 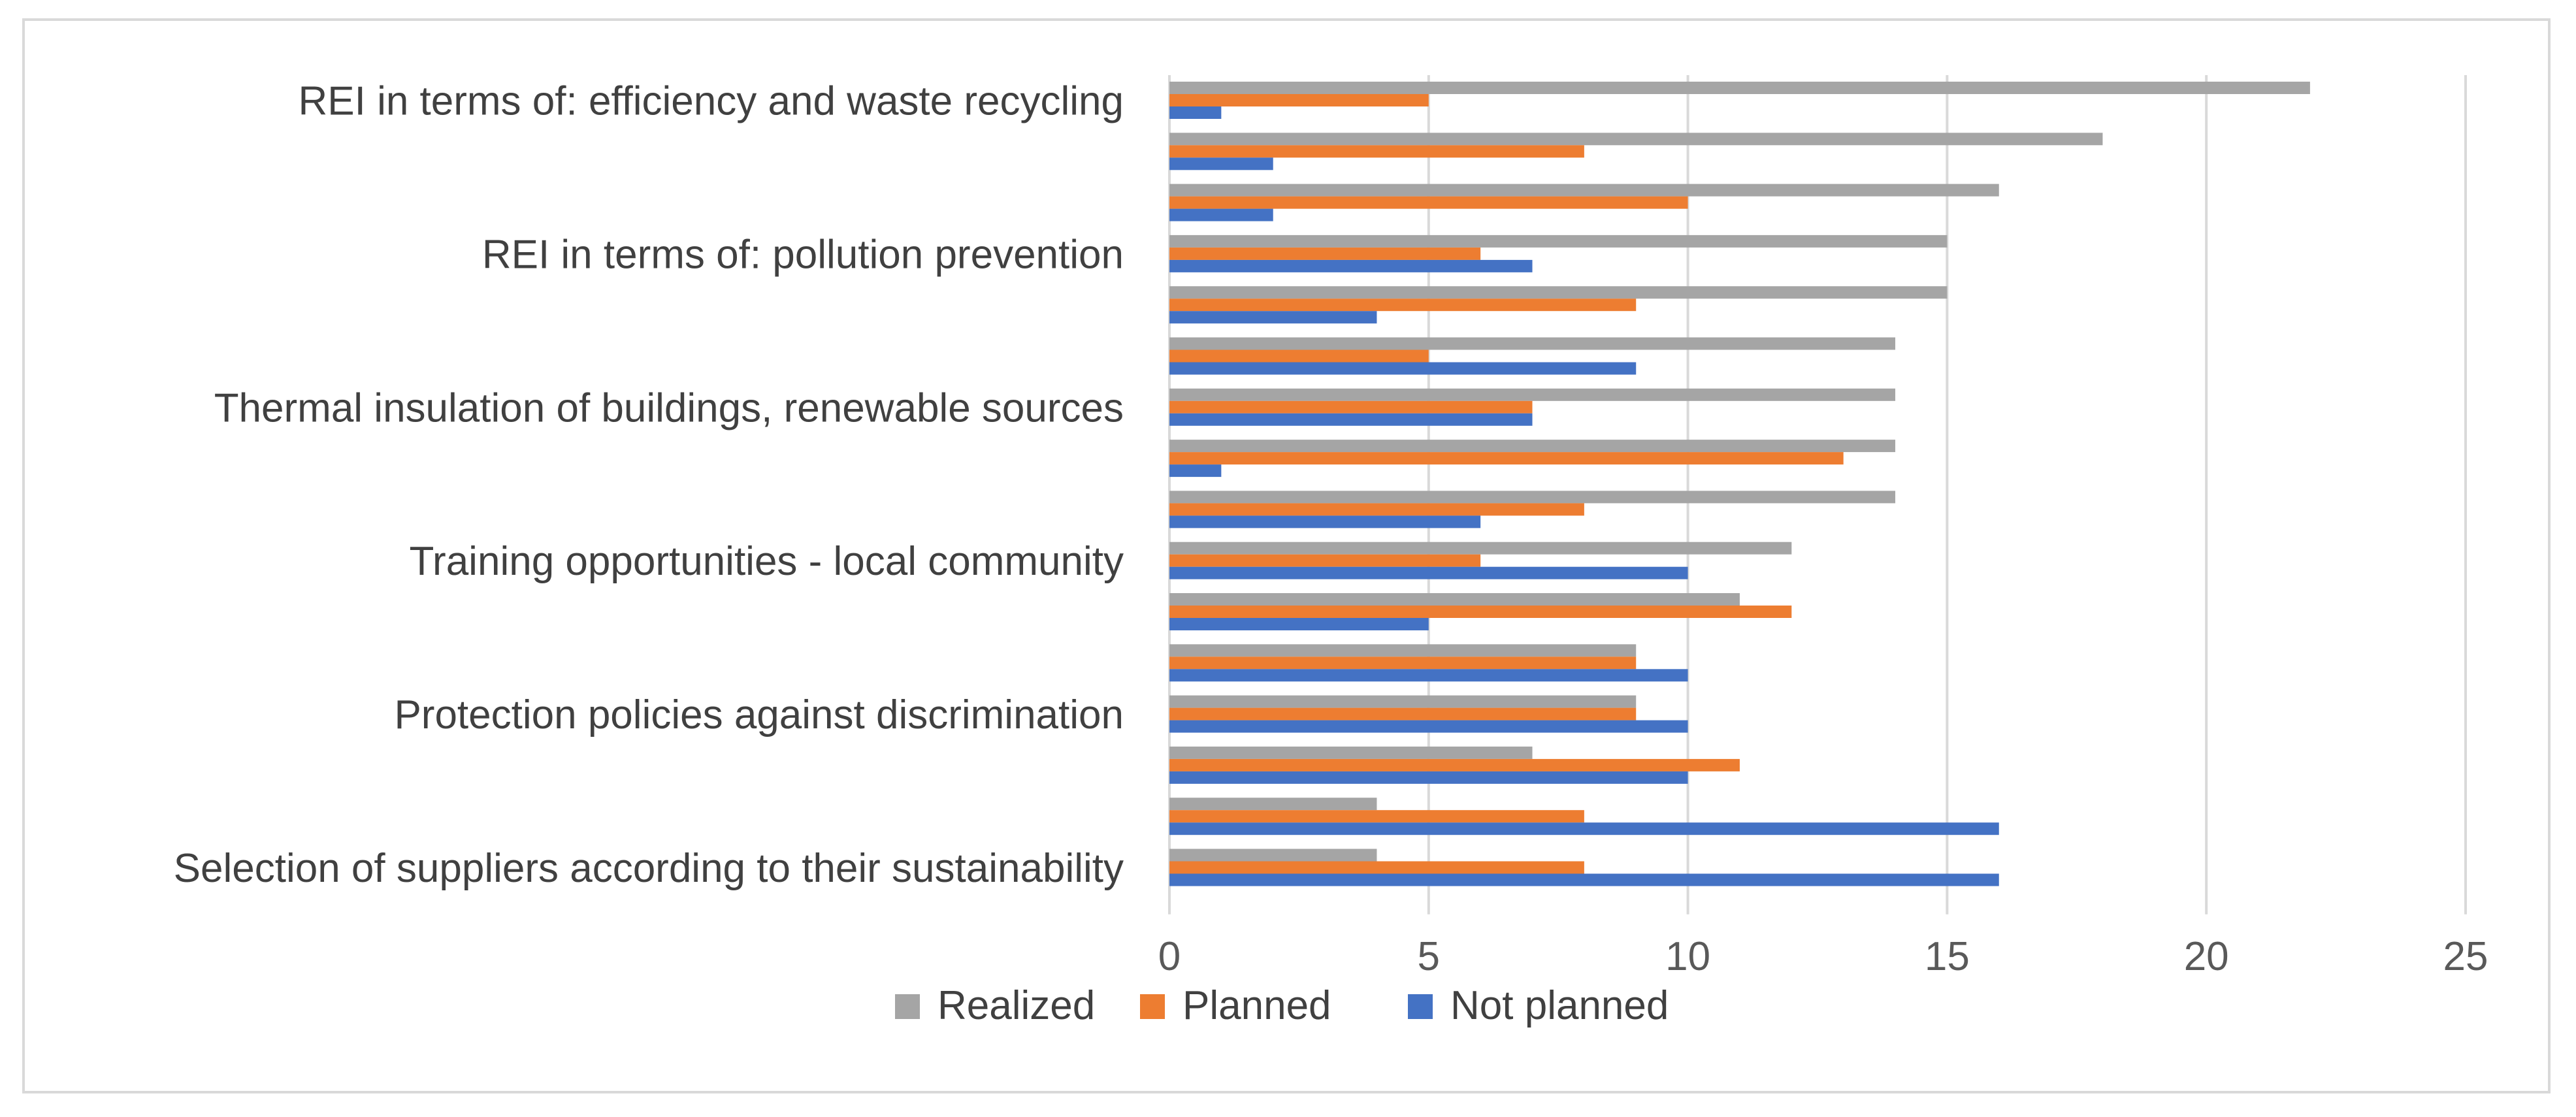 What do you see at coordinates (1016, 1006) in the screenshot?
I see `legend-label-realized: Realized` at bounding box center [1016, 1006].